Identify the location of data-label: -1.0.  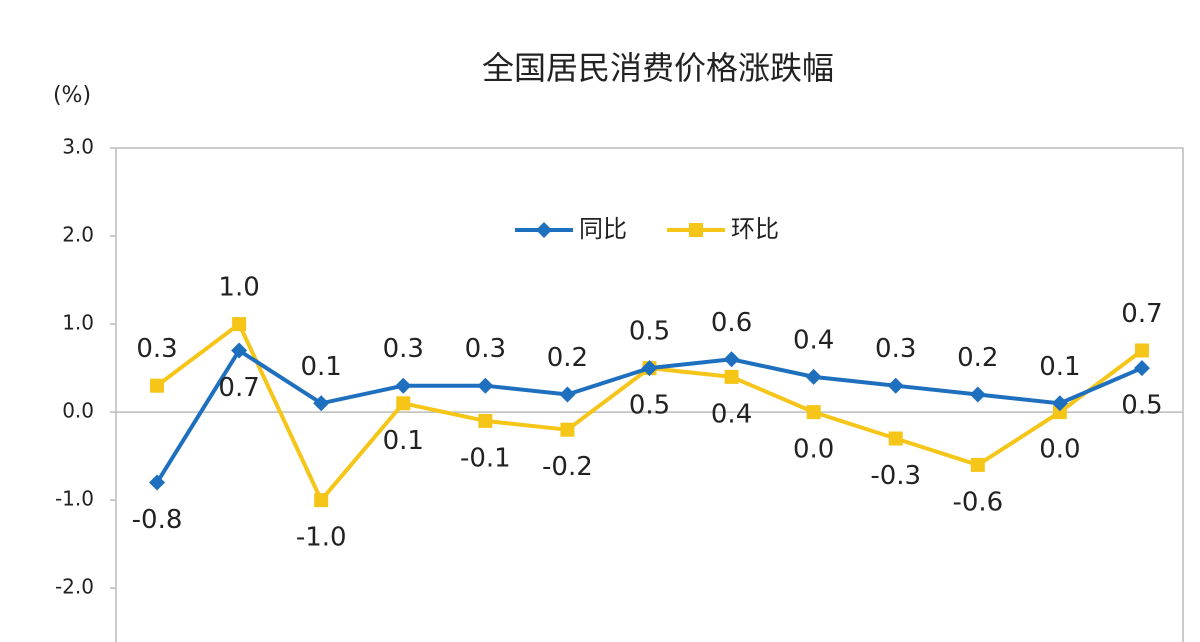
(321, 538).